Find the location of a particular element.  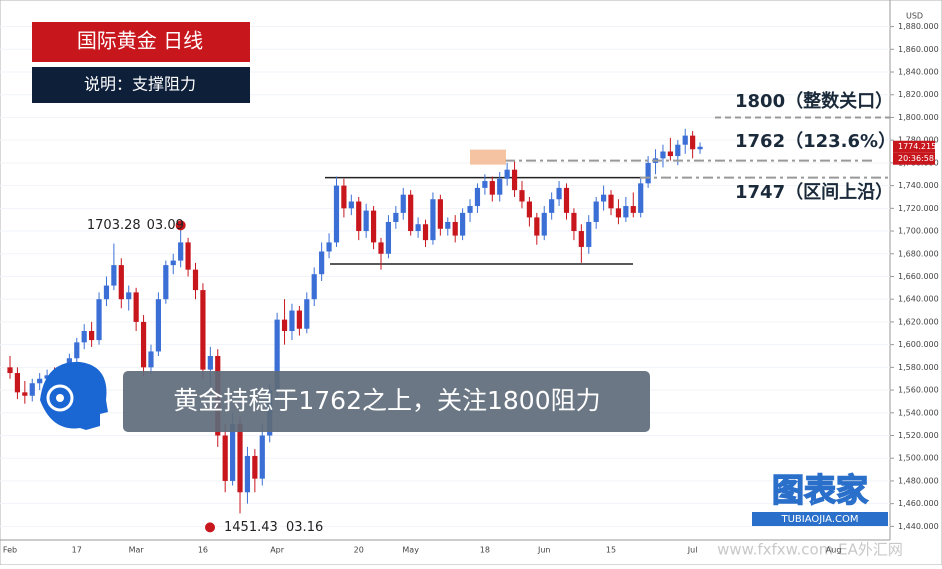

y-tick-label: 1,600.000 is located at coordinates (918, 344).